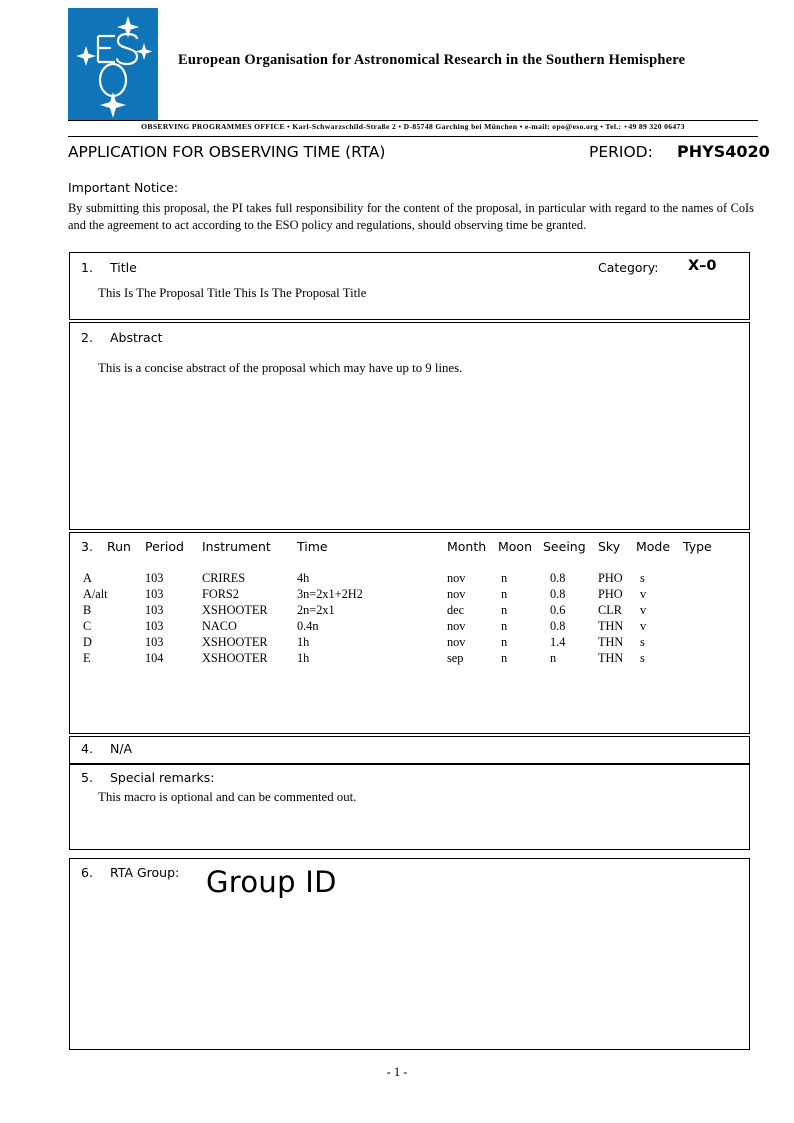 This screenshot has width=794, height=1123. Describe the element at coordinates (628, 267) in the screenshot. I see `category-label: Category:` at that location.